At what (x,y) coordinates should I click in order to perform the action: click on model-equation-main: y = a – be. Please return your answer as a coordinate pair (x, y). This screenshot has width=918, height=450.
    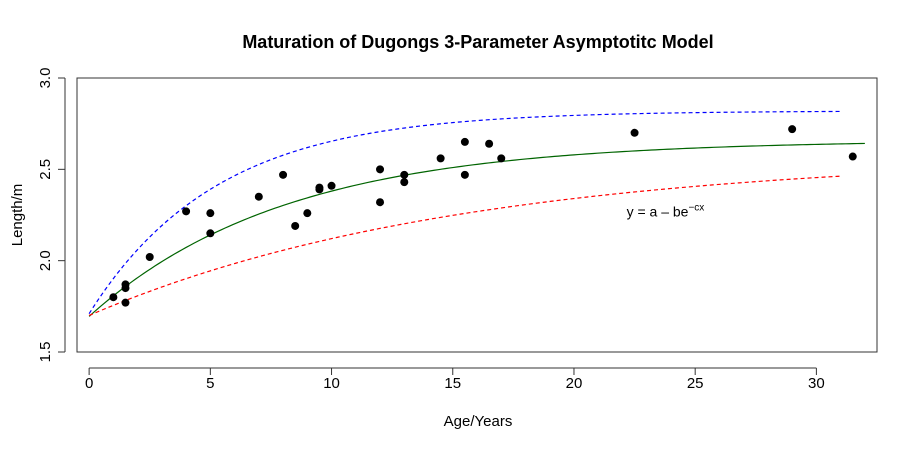
    Looking at the image, I should click on (658, 211).